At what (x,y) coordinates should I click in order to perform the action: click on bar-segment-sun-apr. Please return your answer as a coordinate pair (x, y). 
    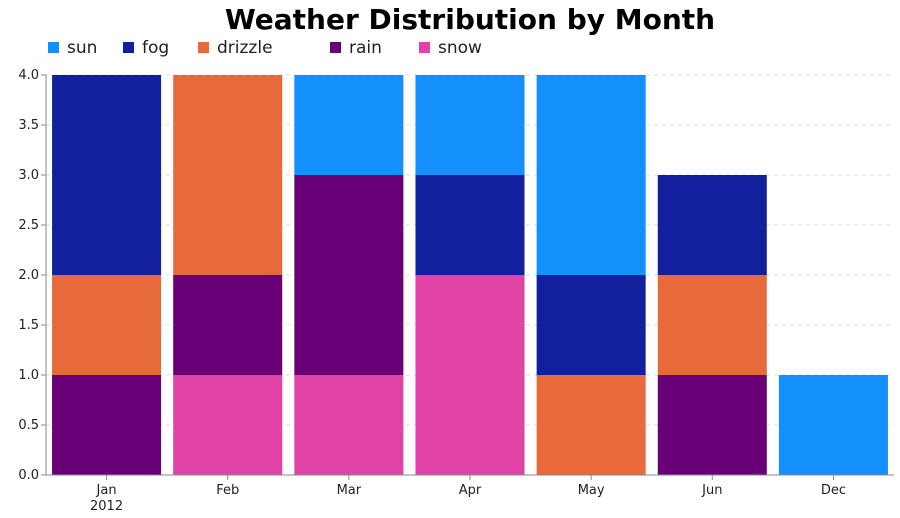
    Looking at the image, I should click on (470, 125).